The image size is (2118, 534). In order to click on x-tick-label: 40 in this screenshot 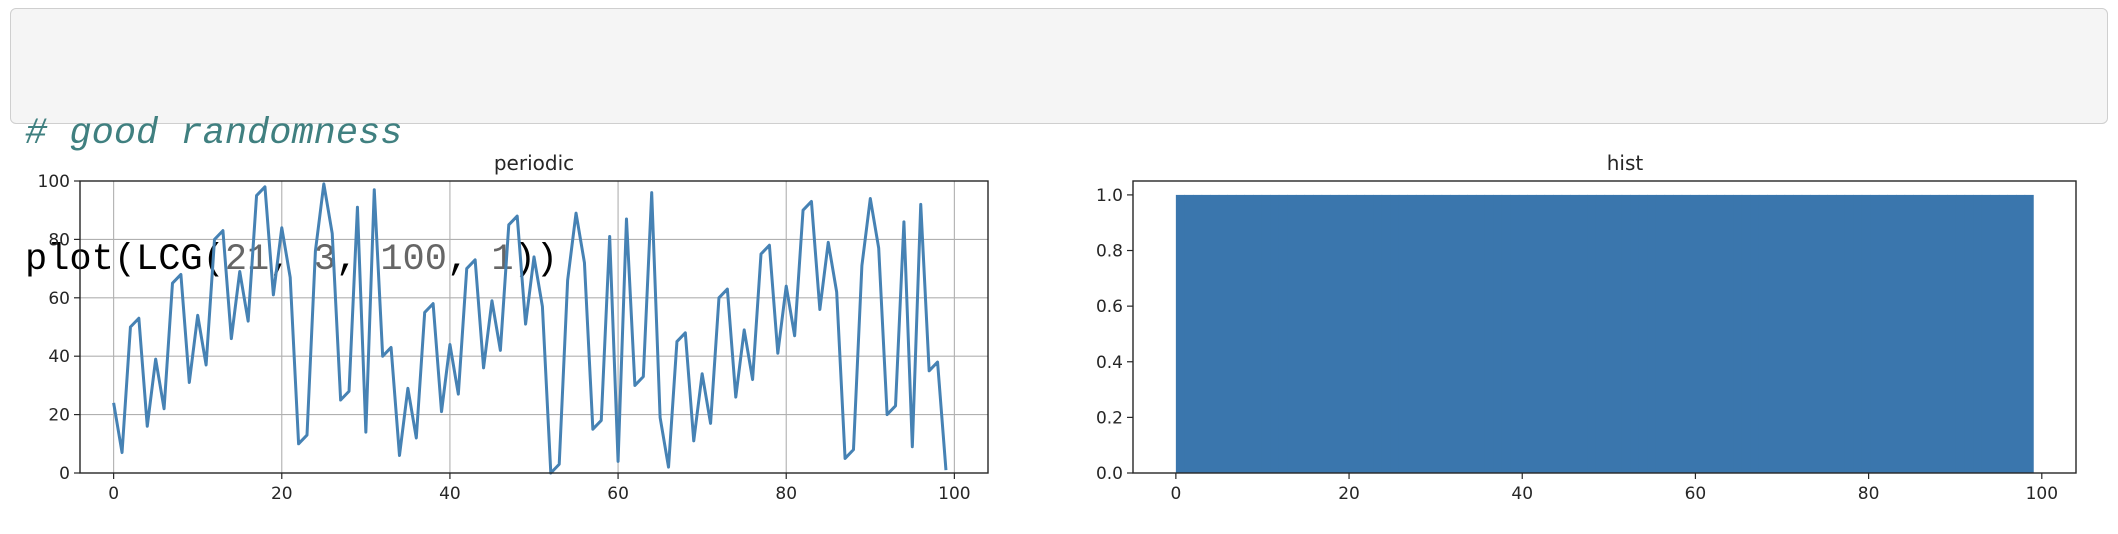, I will do `click(1522, 494)`.